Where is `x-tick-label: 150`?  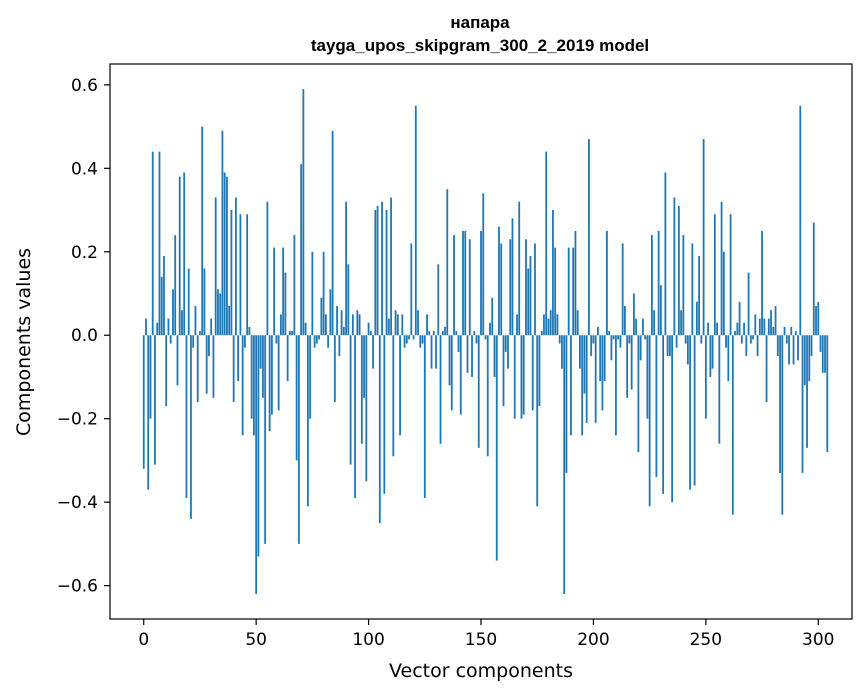 x-tick-label: 150 is located at coordinates (481, 640).